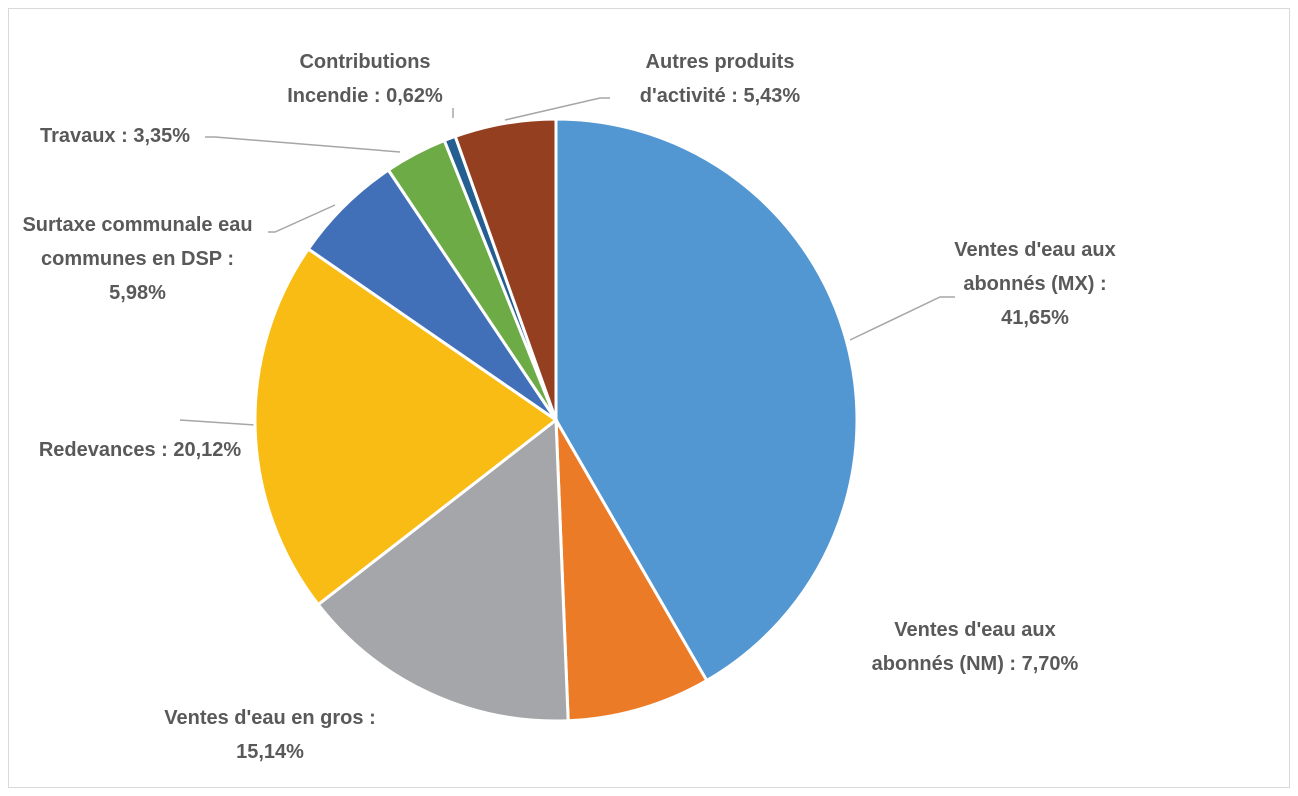  What do you see at coordinates (270, 735) in the screenshot?
I see `data-label: Ventes d'eau en gros : 15,14%` at bounding box center [270, 735].